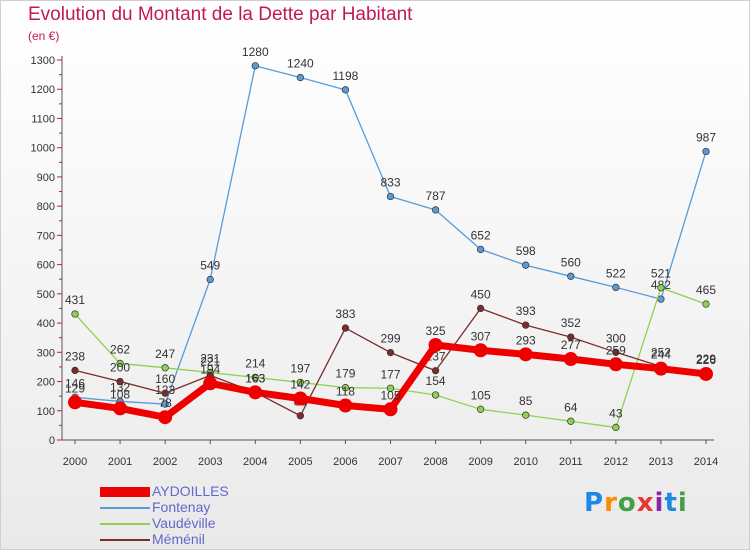 The height and width of the screenshot is (550, 750). Describe the element at coordinates (436, 196) in the screenshot. I see `data-label: 787` at that location.